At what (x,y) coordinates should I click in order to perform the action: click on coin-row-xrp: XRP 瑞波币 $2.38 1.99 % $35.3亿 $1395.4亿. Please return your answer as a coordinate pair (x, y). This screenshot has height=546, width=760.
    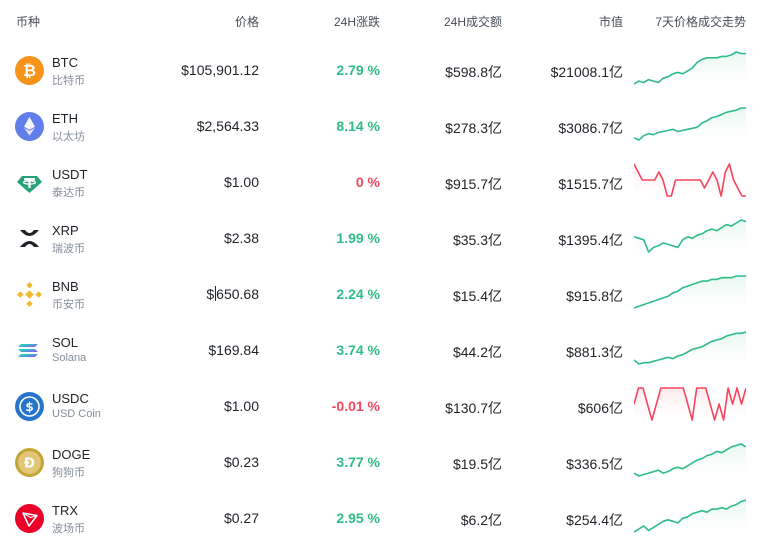
    Looking at the image, I should click on (380, 238).